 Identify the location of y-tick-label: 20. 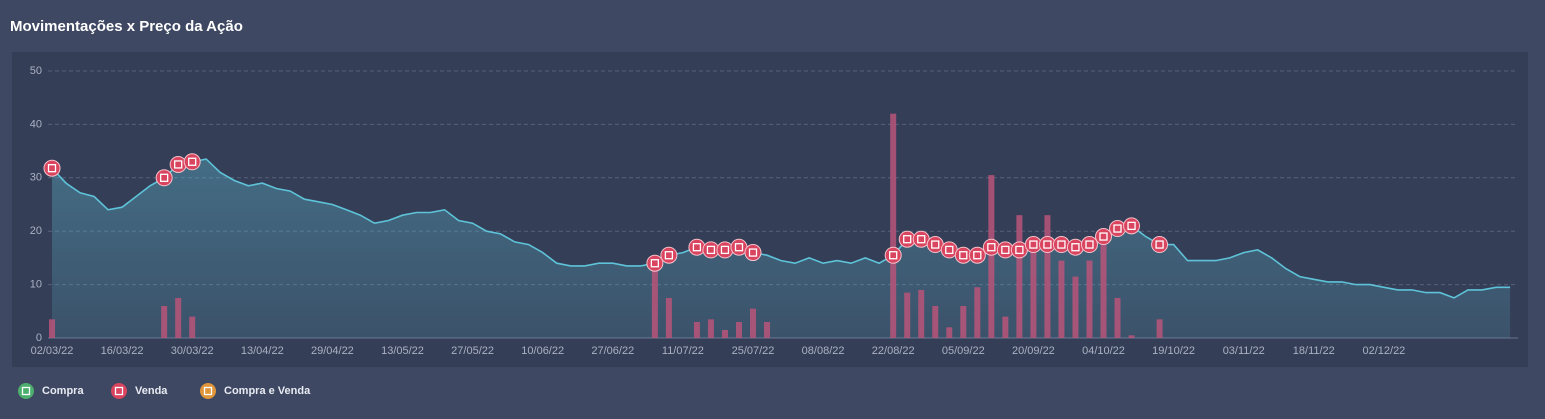
(36, 231).